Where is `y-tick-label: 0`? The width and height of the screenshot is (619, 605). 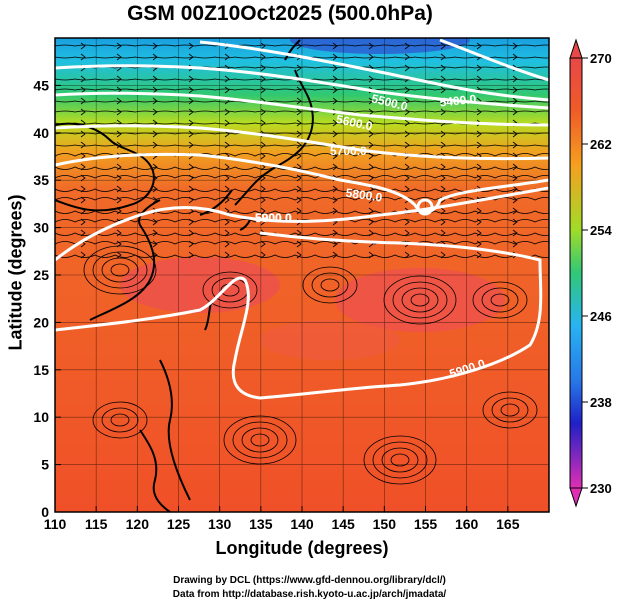
y-tick-label: 0 is located at coordinates (45, 512).